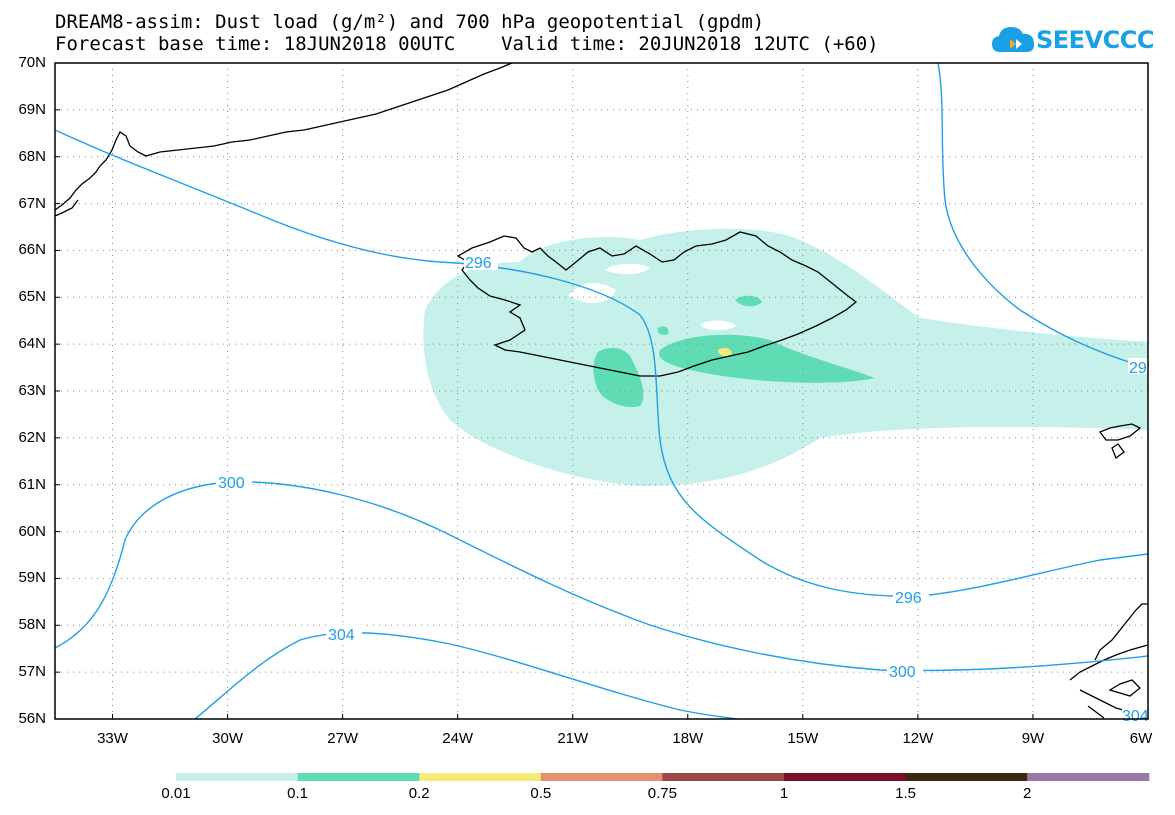 The image size is (1175, 815). What do you see at coordinates (32, 344) in the screenshot?
I see `latitude-label: 64N` at bounding box center [32, 344].